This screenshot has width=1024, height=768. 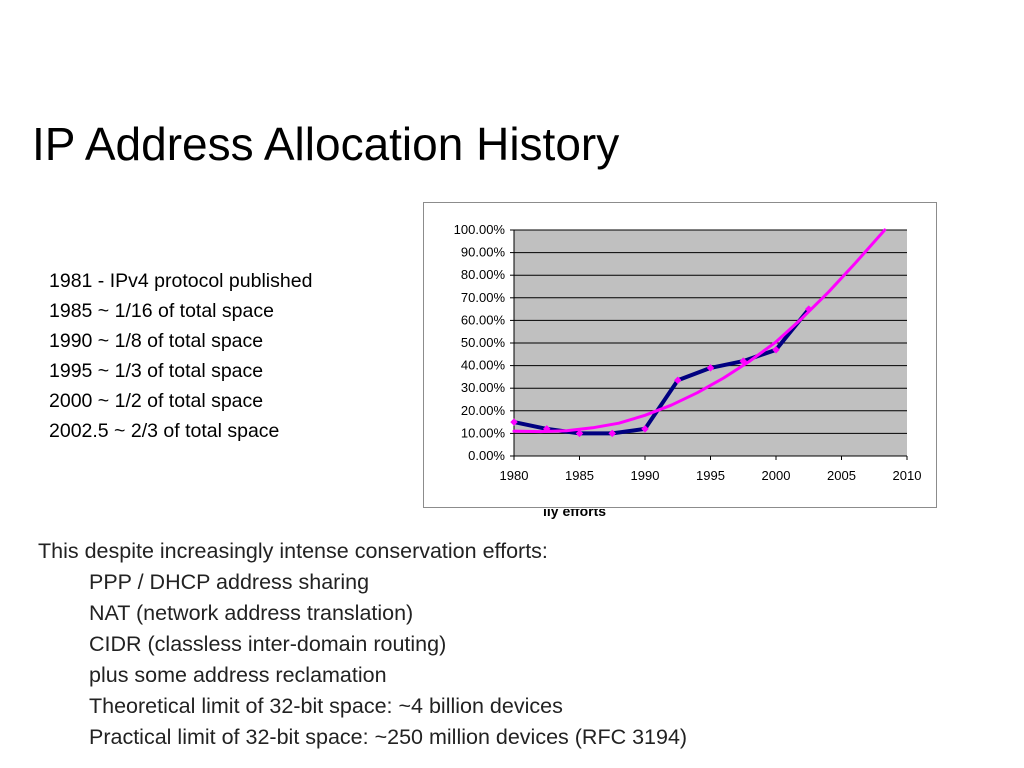 What do you see at coordinates (645, 475) in the screenshot?
I see `x-tick-label: 1990` at bounding box center [645, 475].